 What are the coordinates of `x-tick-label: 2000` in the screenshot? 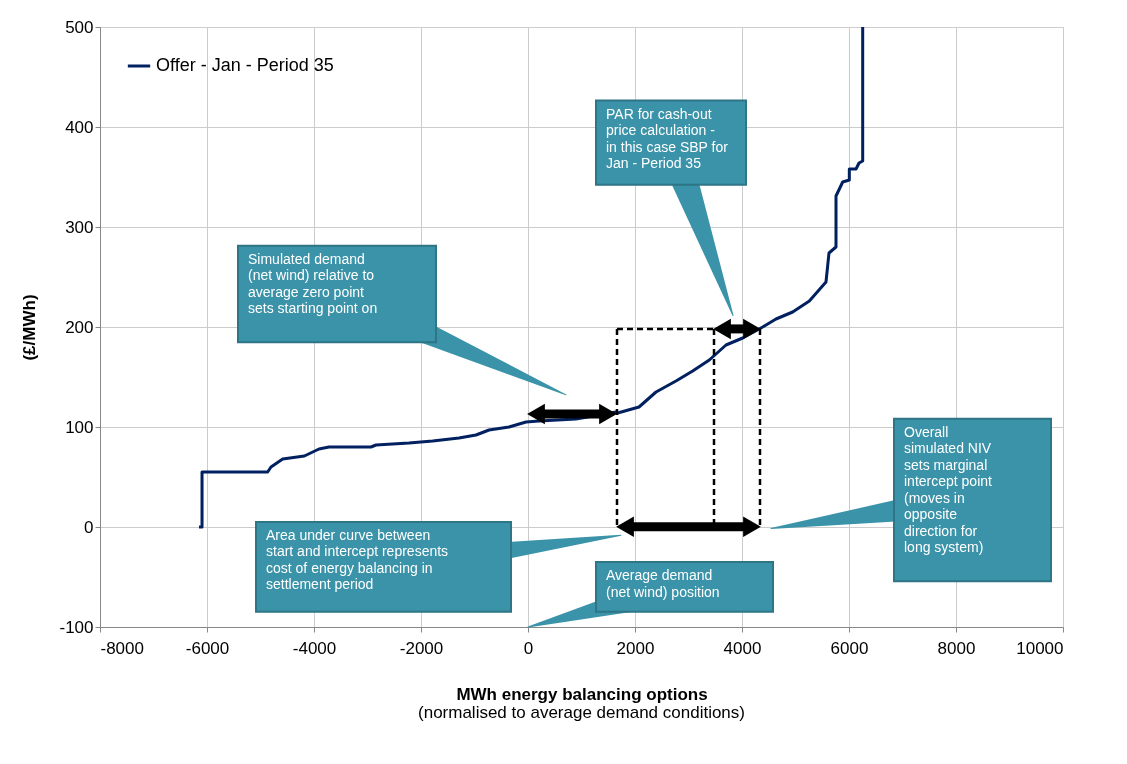 It's located at (635, 648).